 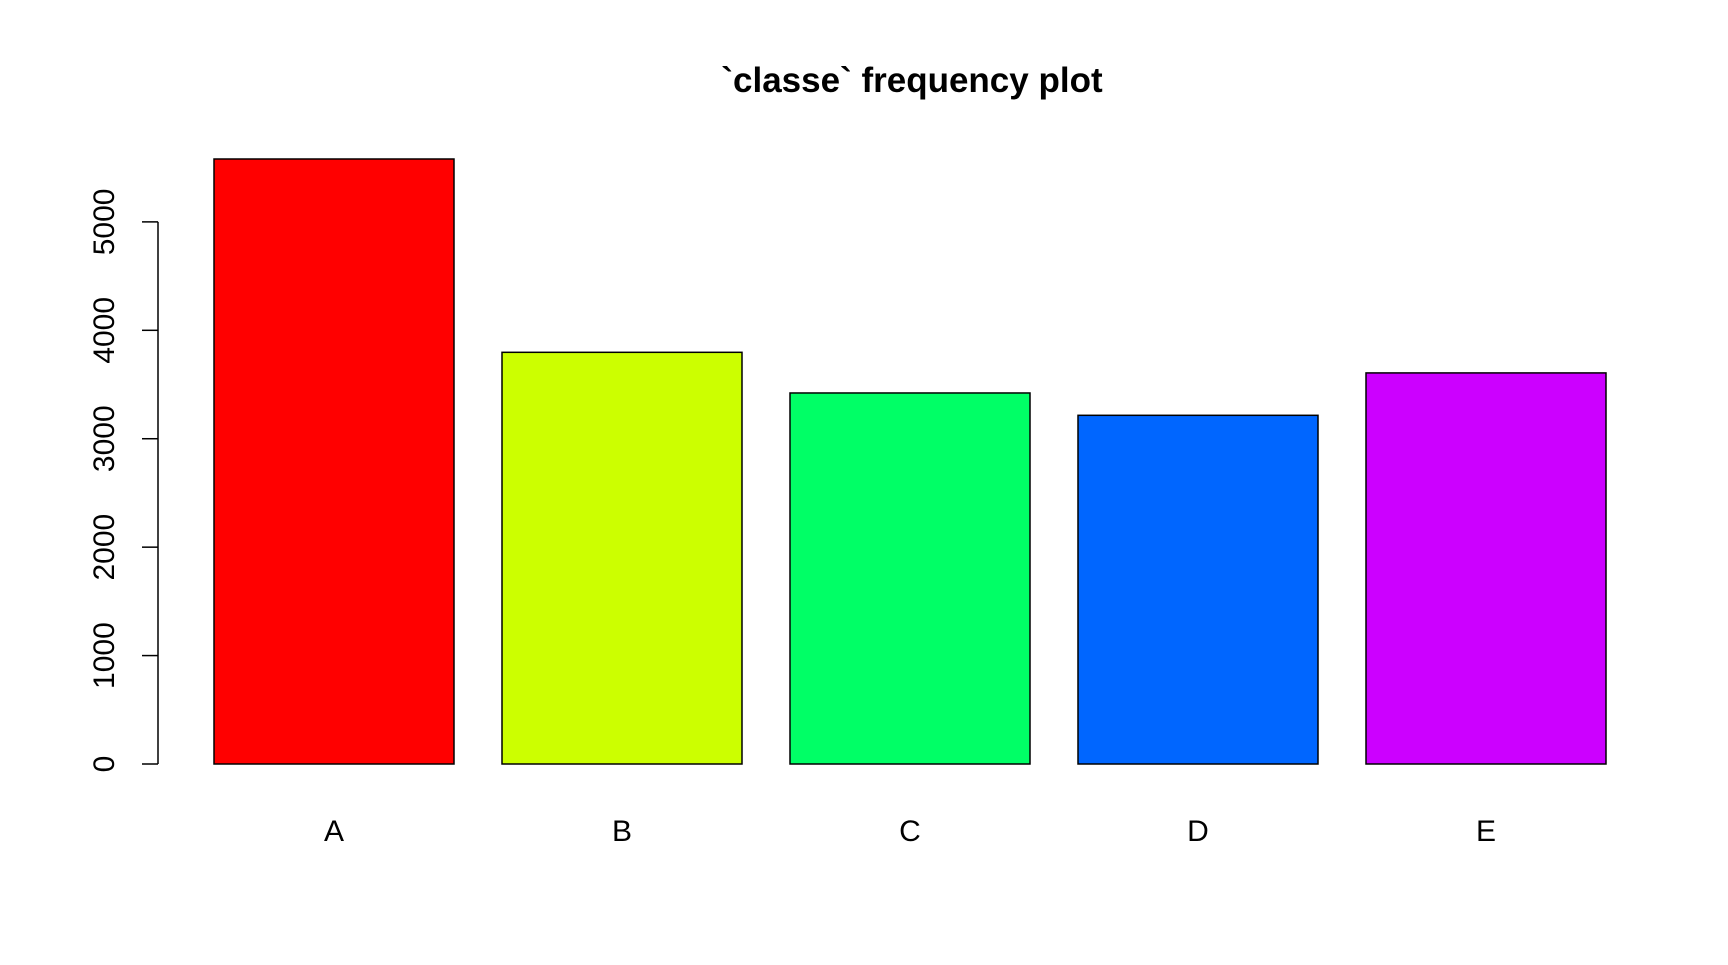 I want to click on y-tick-label: 1000, so click(x=104, y=655).